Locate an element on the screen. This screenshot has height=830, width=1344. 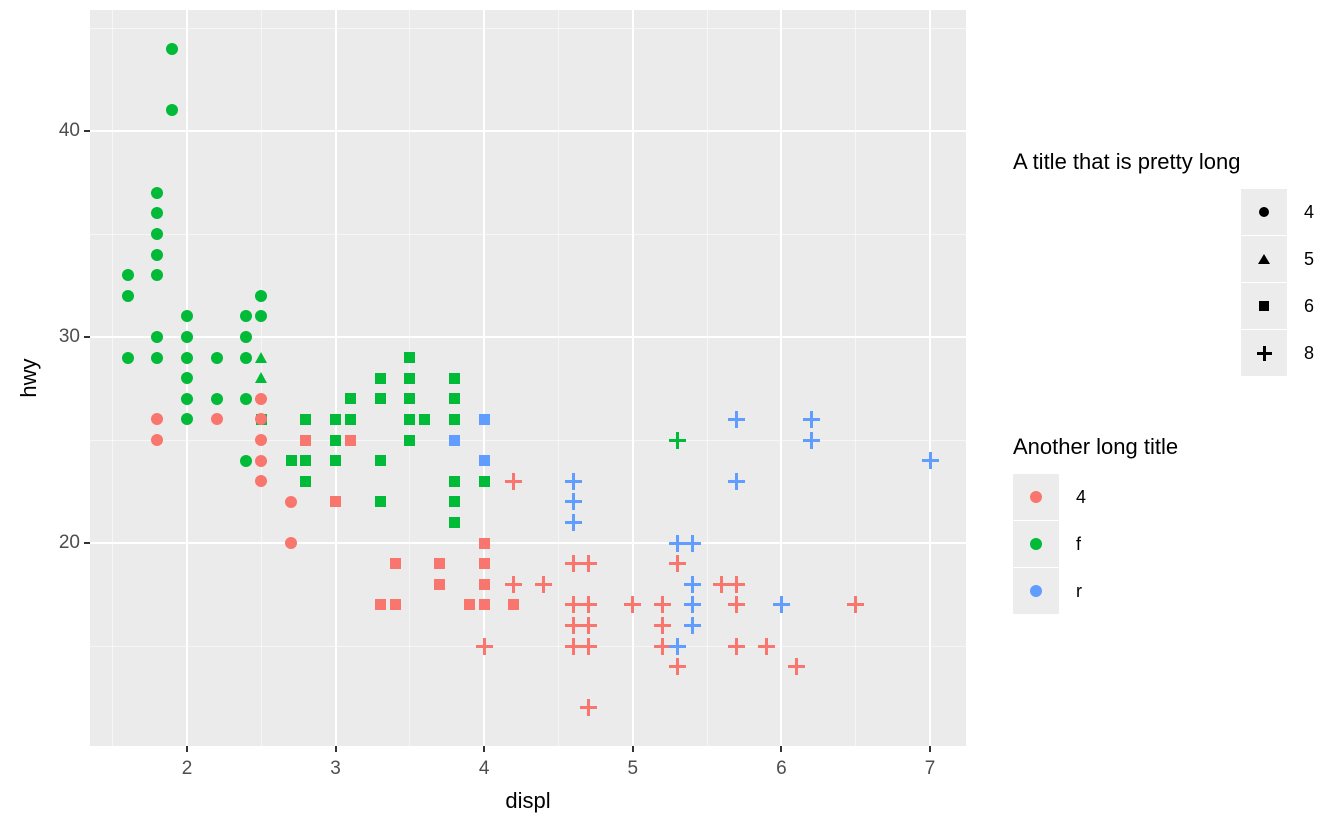
legend-entry: r is located at coordinates (1049, 591).